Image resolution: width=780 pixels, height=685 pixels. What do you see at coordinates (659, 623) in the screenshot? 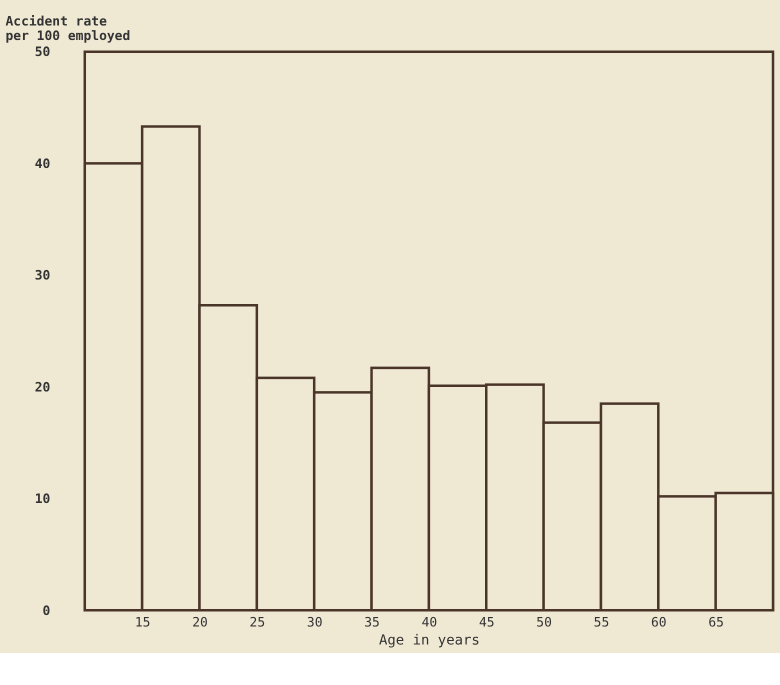
I see `x-tick-label: 60` at bounding box center [659, 623].